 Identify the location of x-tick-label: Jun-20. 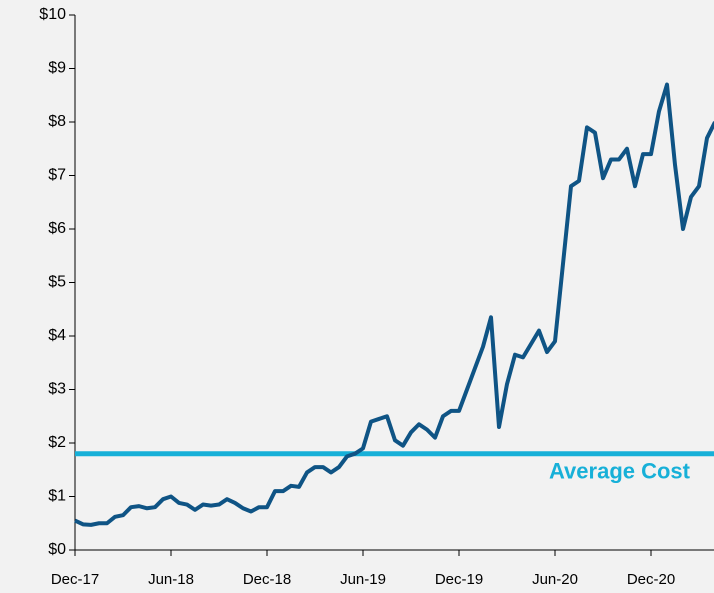
(555, 579).